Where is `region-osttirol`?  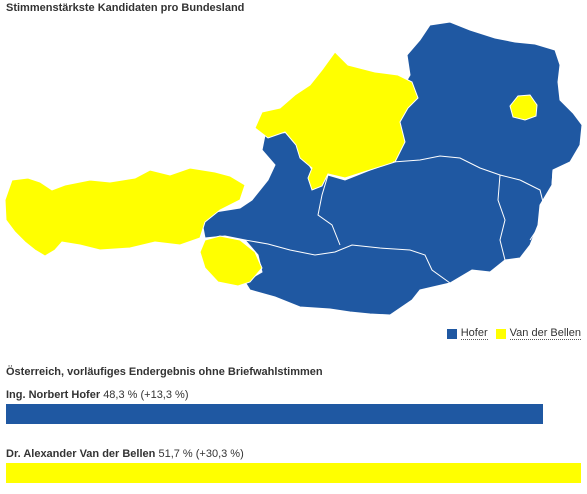
region-osttirol is located at coordinates (231, 261).